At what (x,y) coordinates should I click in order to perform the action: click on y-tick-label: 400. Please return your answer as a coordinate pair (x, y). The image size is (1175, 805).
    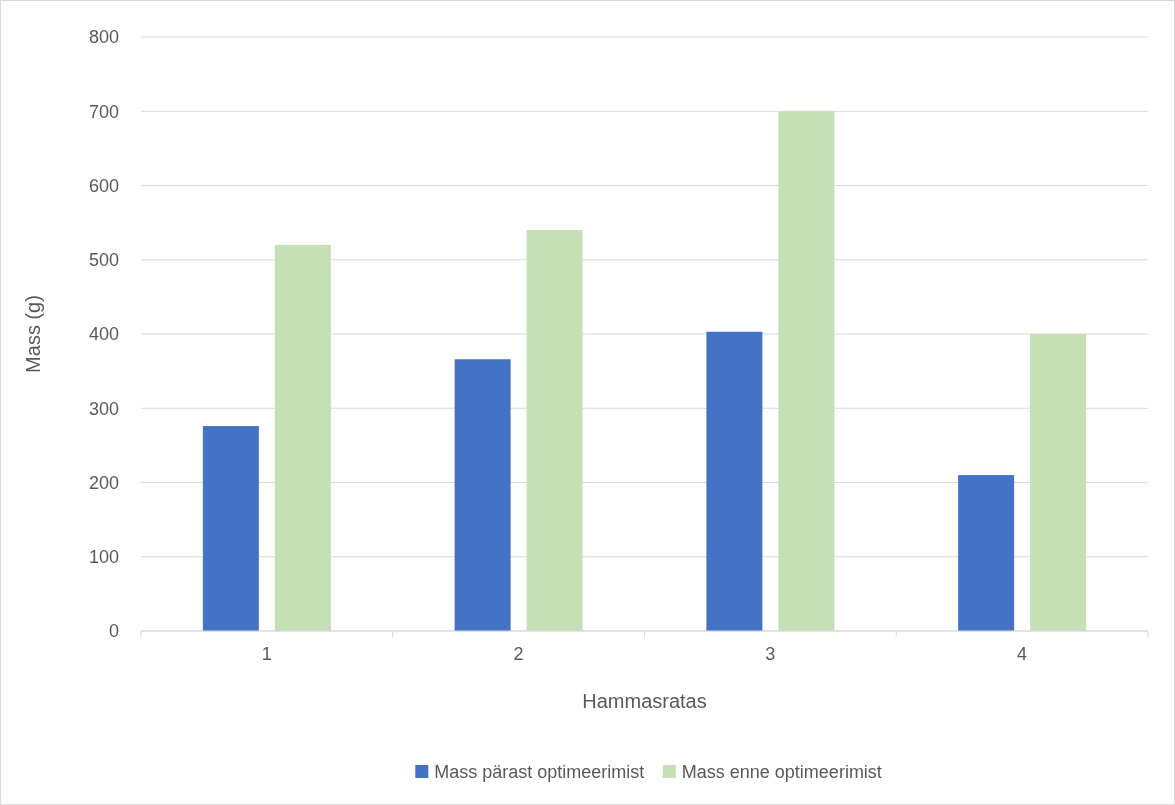
    Looking at the image, I should click on (103, 334).